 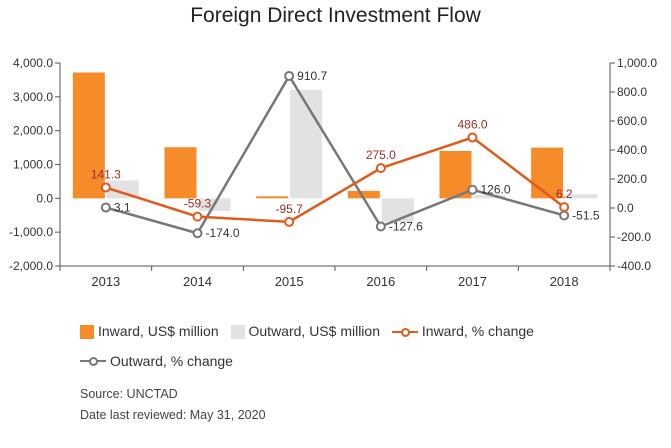 I want to click on right-axis-tick-label: -400.0, so click(x=634, y=266).